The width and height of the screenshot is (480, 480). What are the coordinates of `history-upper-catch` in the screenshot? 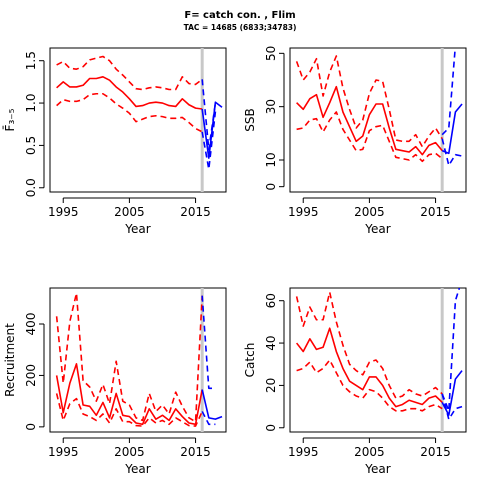 It's located at (369, 345).